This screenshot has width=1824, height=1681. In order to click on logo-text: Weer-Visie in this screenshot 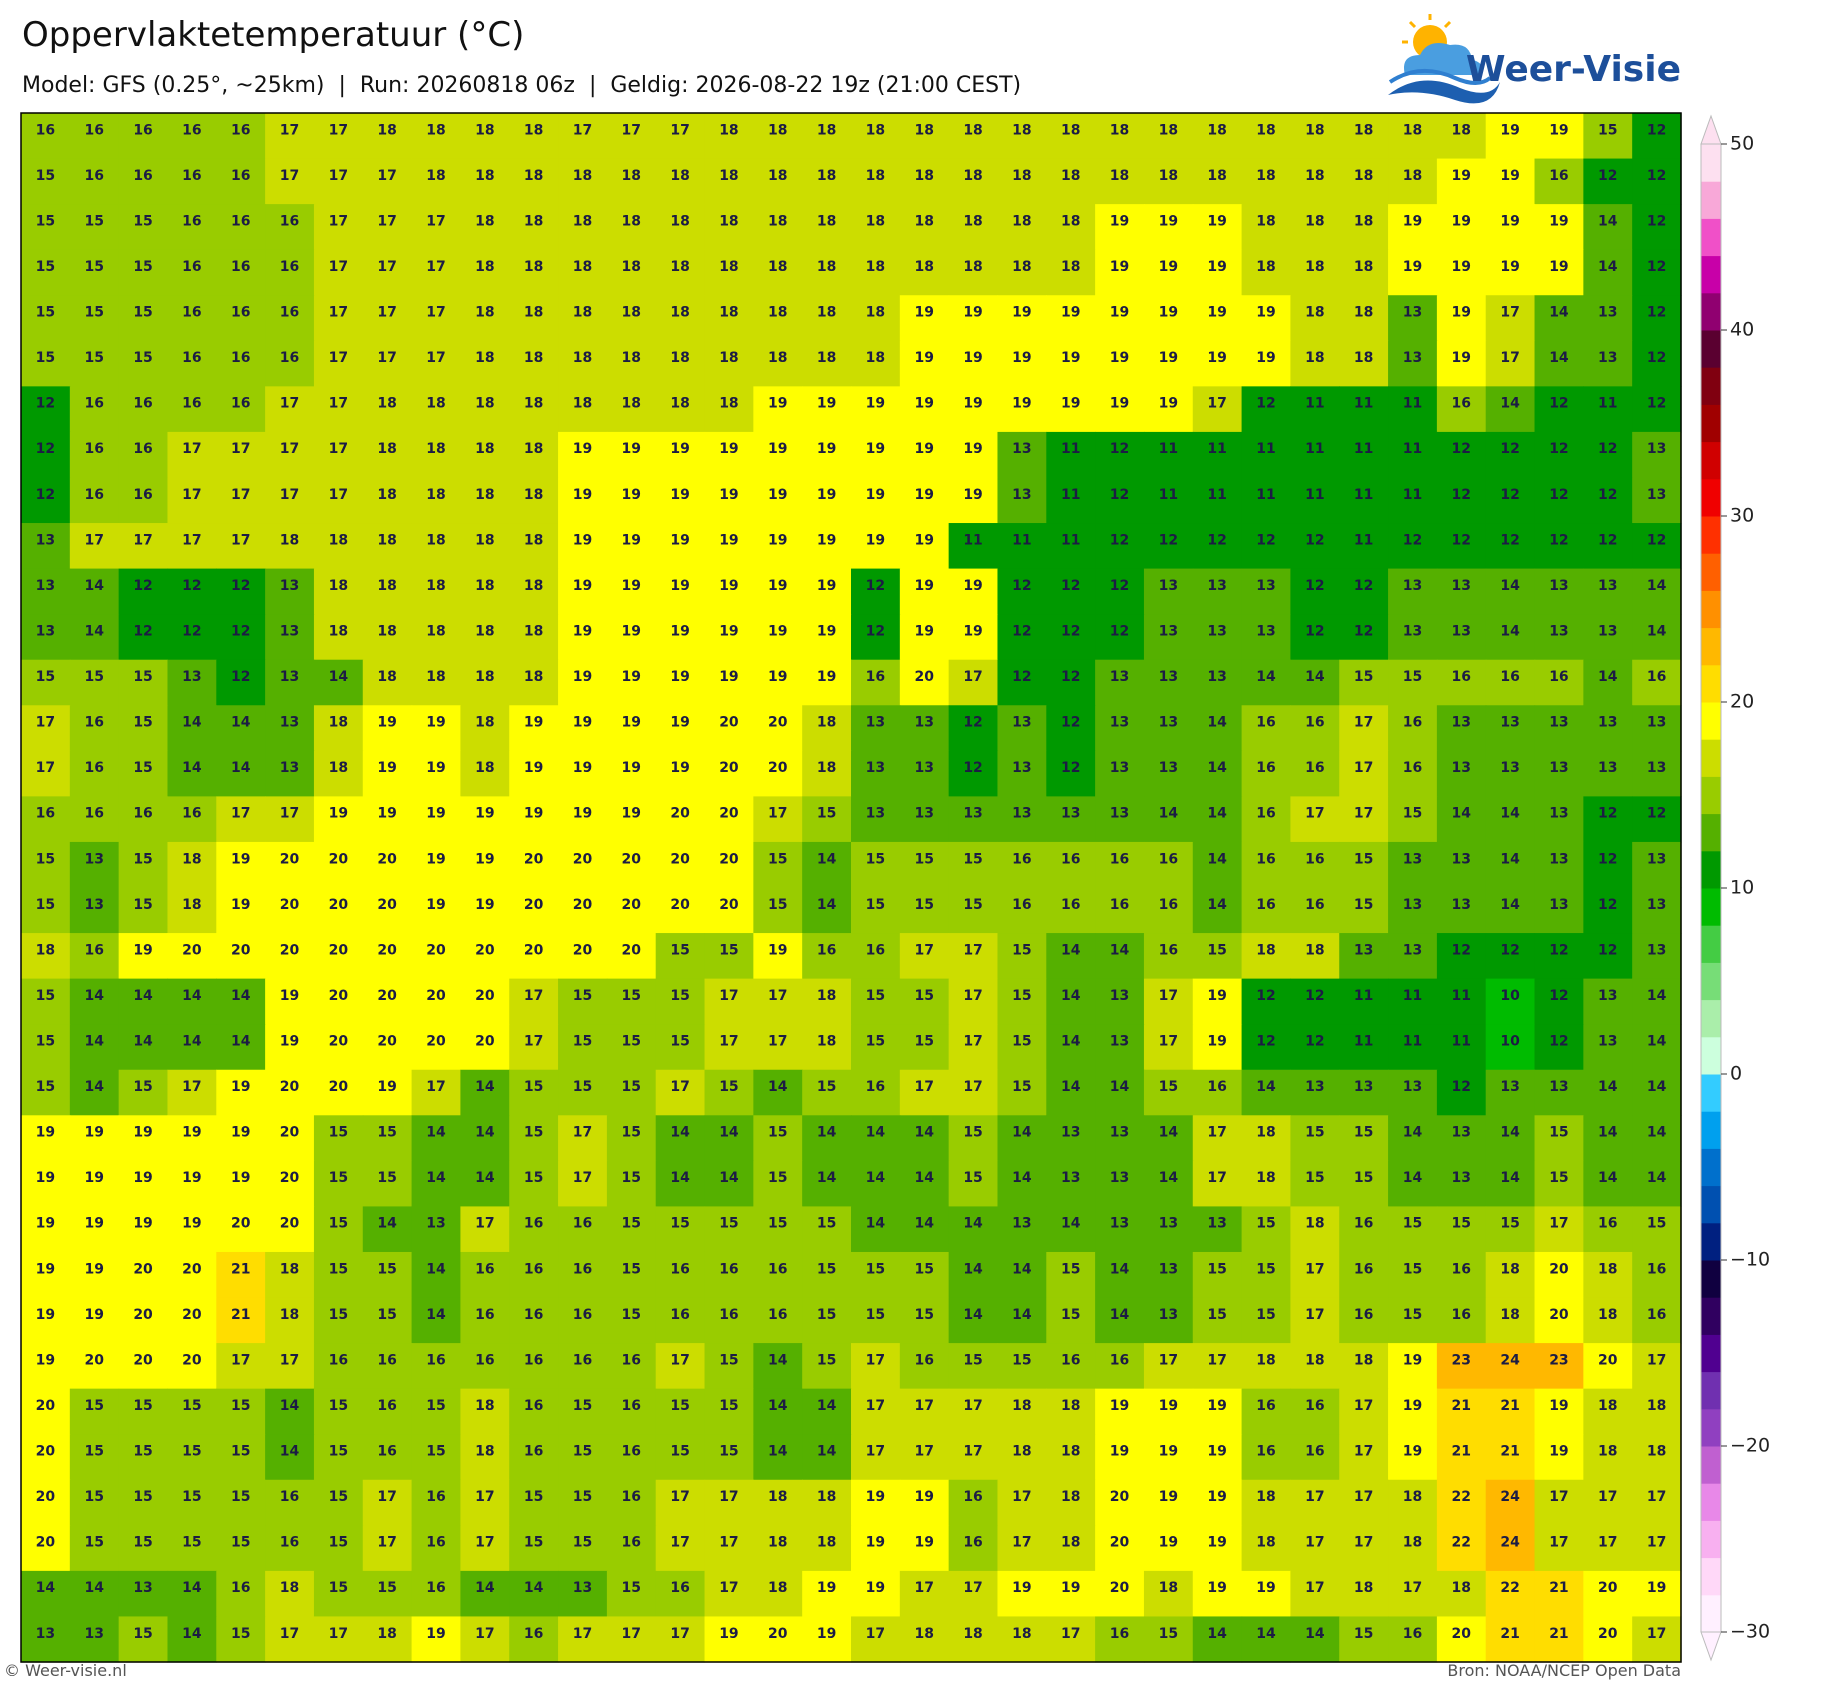, I will do `click(1573, 69)`.